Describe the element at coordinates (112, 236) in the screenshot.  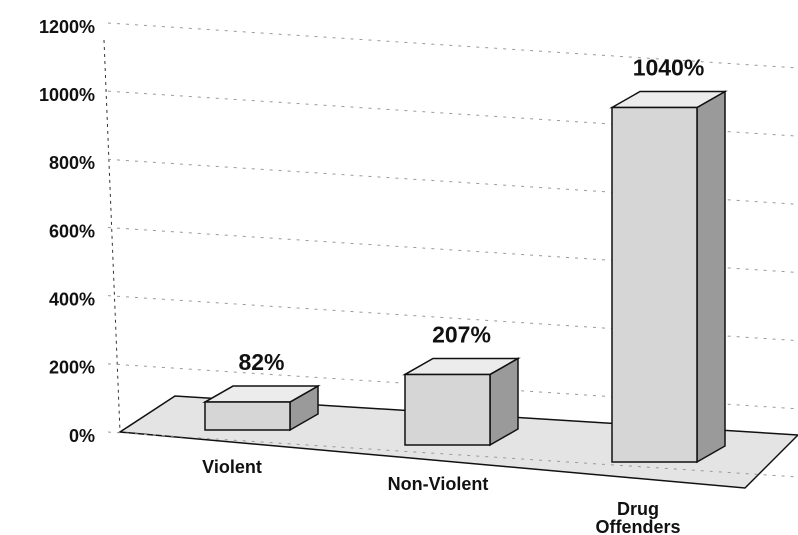
I see `y-axis-wall` at that location.